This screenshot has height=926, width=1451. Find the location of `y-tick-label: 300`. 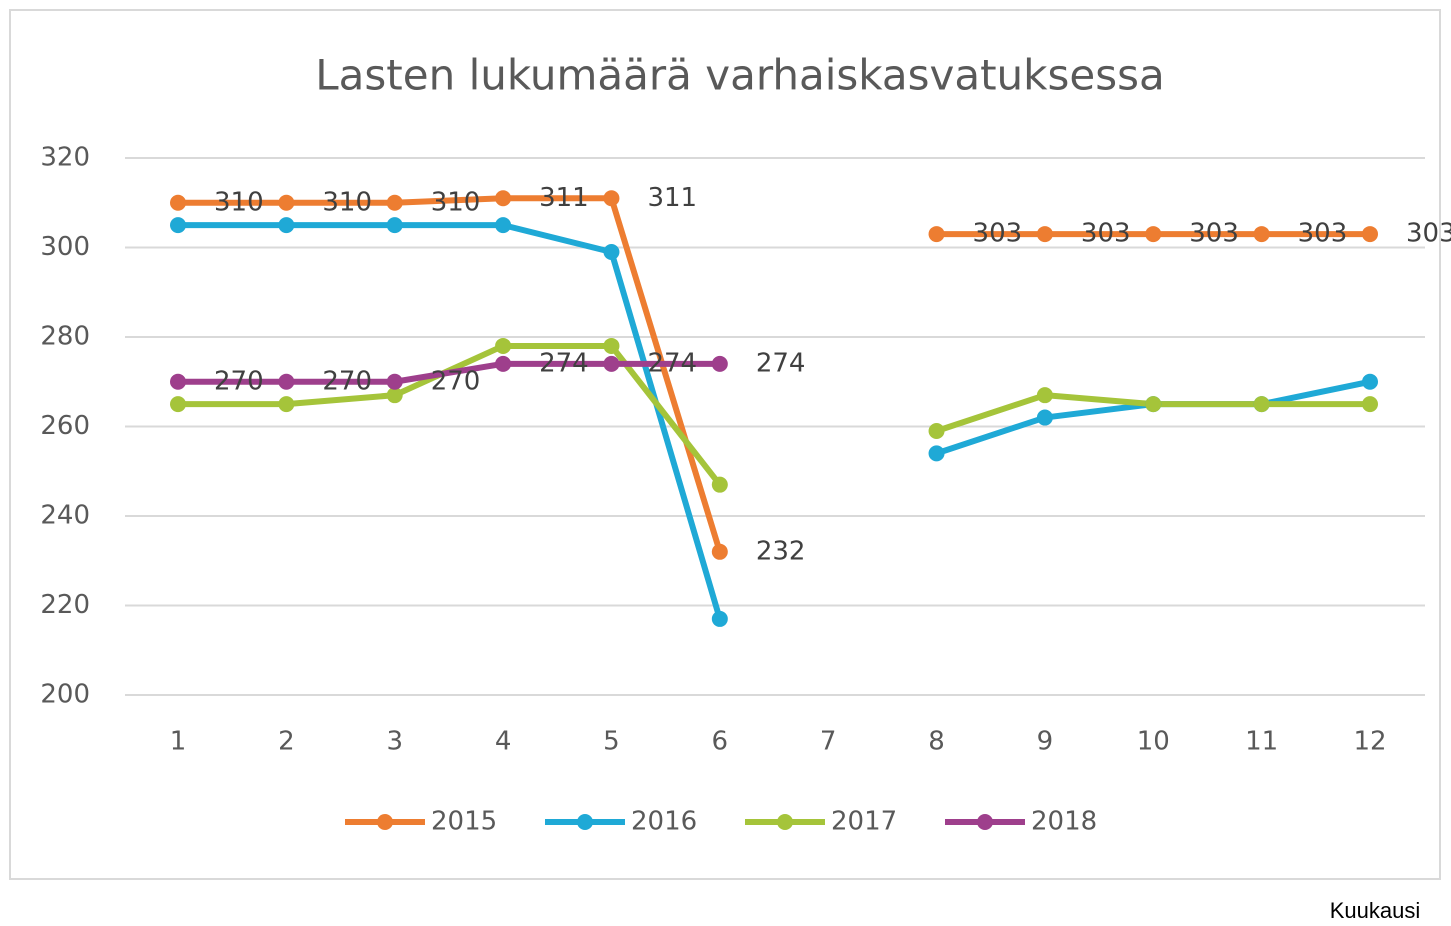

y-tick-label: 300 is located at coordinates (65, 247).